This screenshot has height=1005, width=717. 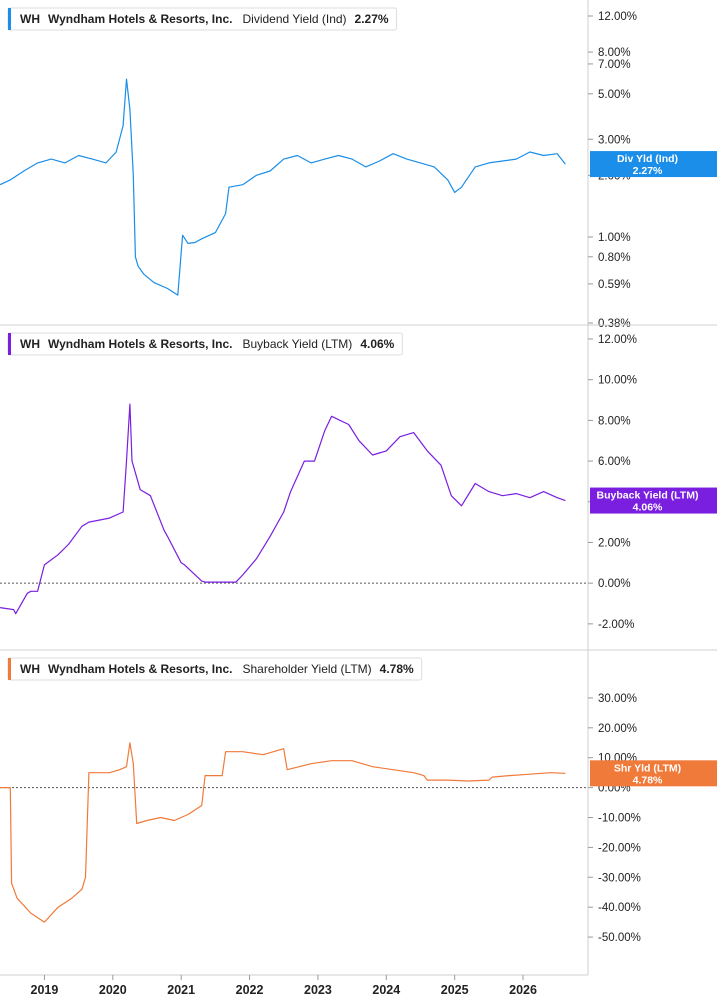 I want to click on y-tick-label: -20.00%, so click(x=619, y=848).